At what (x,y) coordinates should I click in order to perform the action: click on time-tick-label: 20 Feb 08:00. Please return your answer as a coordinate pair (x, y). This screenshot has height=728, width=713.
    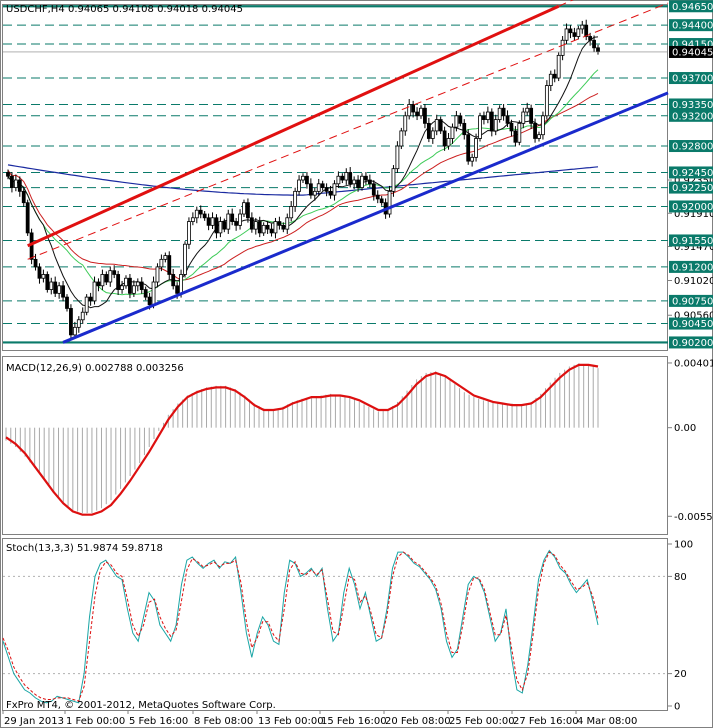
    Looking at the image, I should click on (418, 721).